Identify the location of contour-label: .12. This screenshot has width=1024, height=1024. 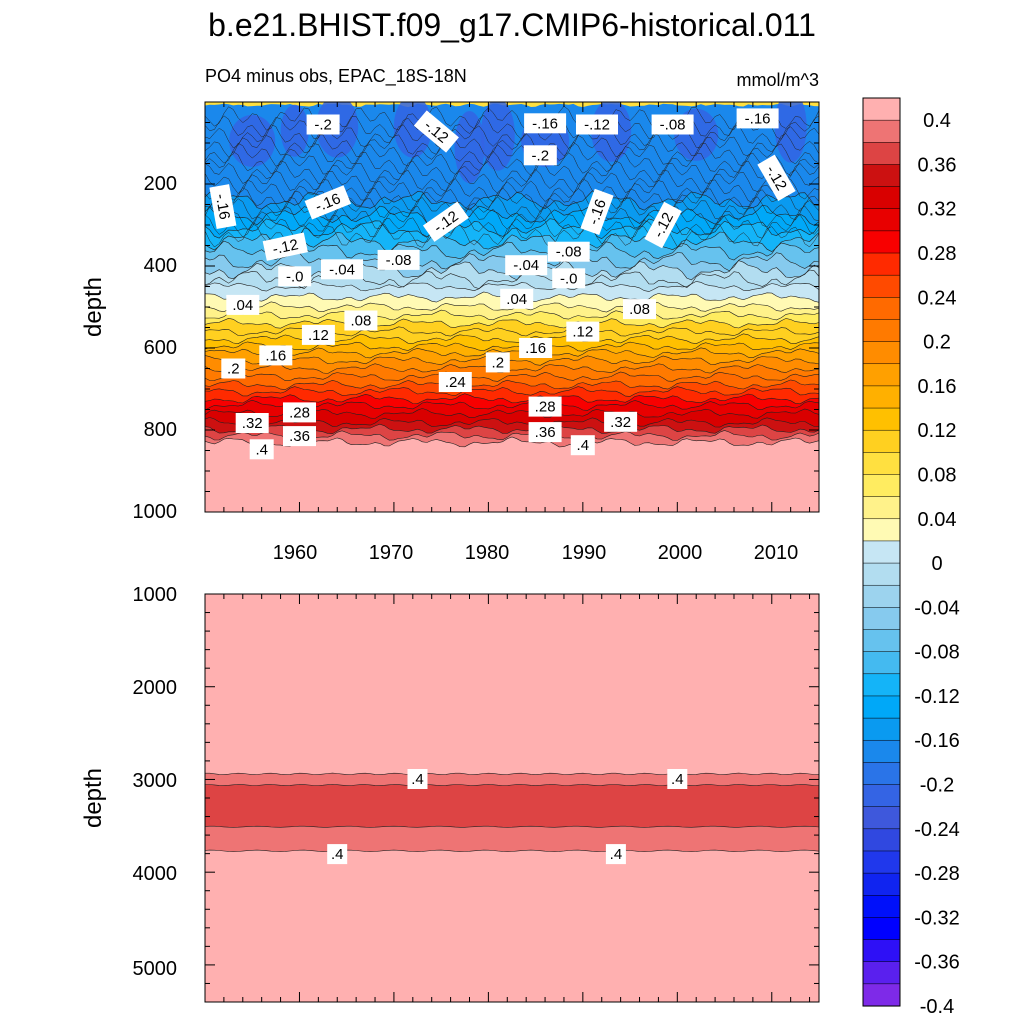
(583, 331).